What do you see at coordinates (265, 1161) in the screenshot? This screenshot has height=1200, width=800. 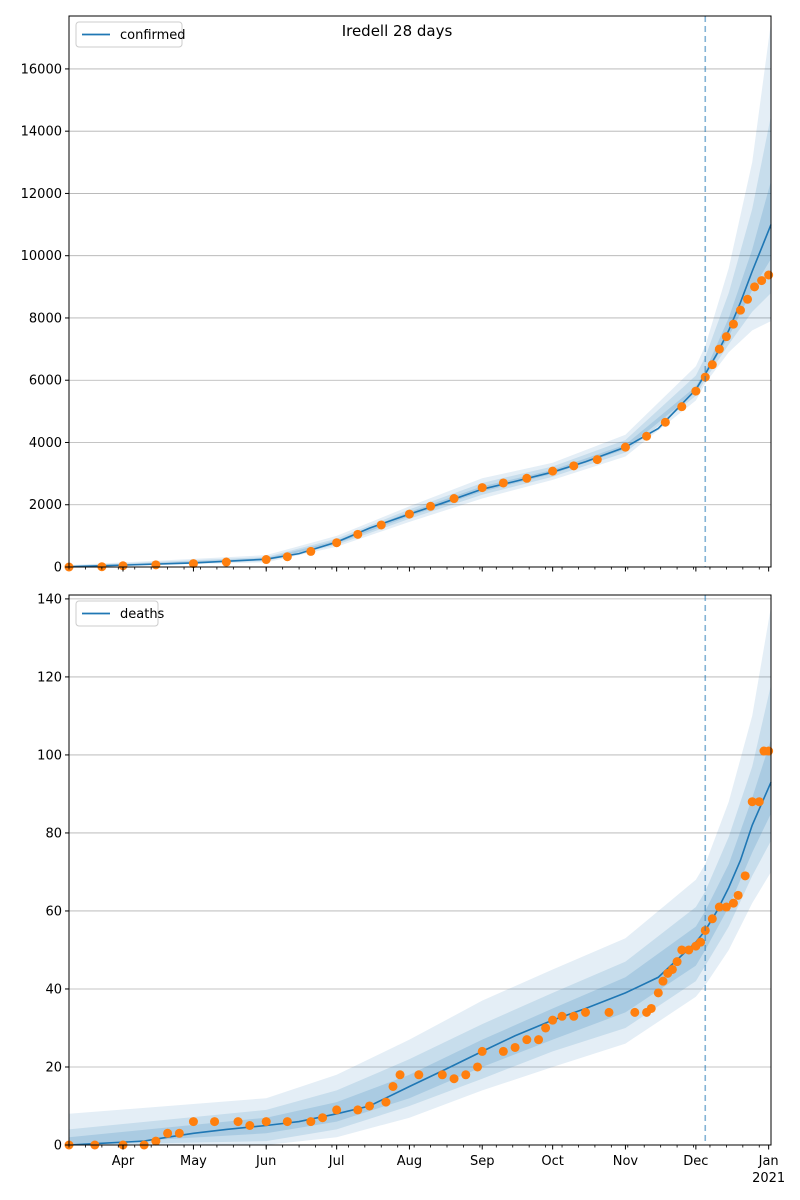 I see `xtick-label-jun: Jun` at bounding box center [265, 1161].